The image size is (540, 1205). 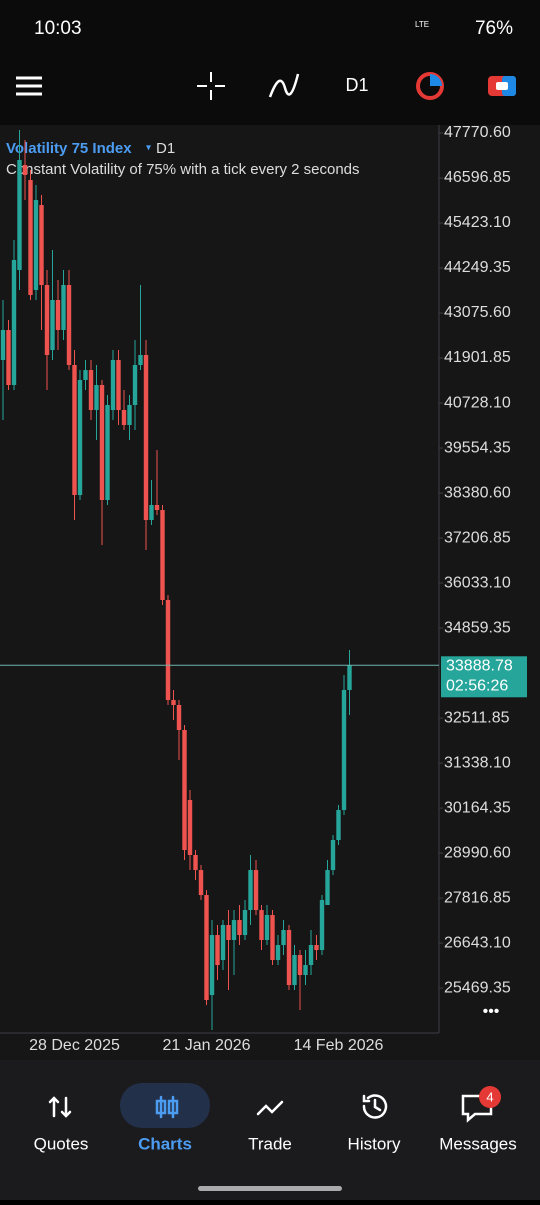 I want to click on y-tick-label: 36033.10, so click(x=477, y=582).